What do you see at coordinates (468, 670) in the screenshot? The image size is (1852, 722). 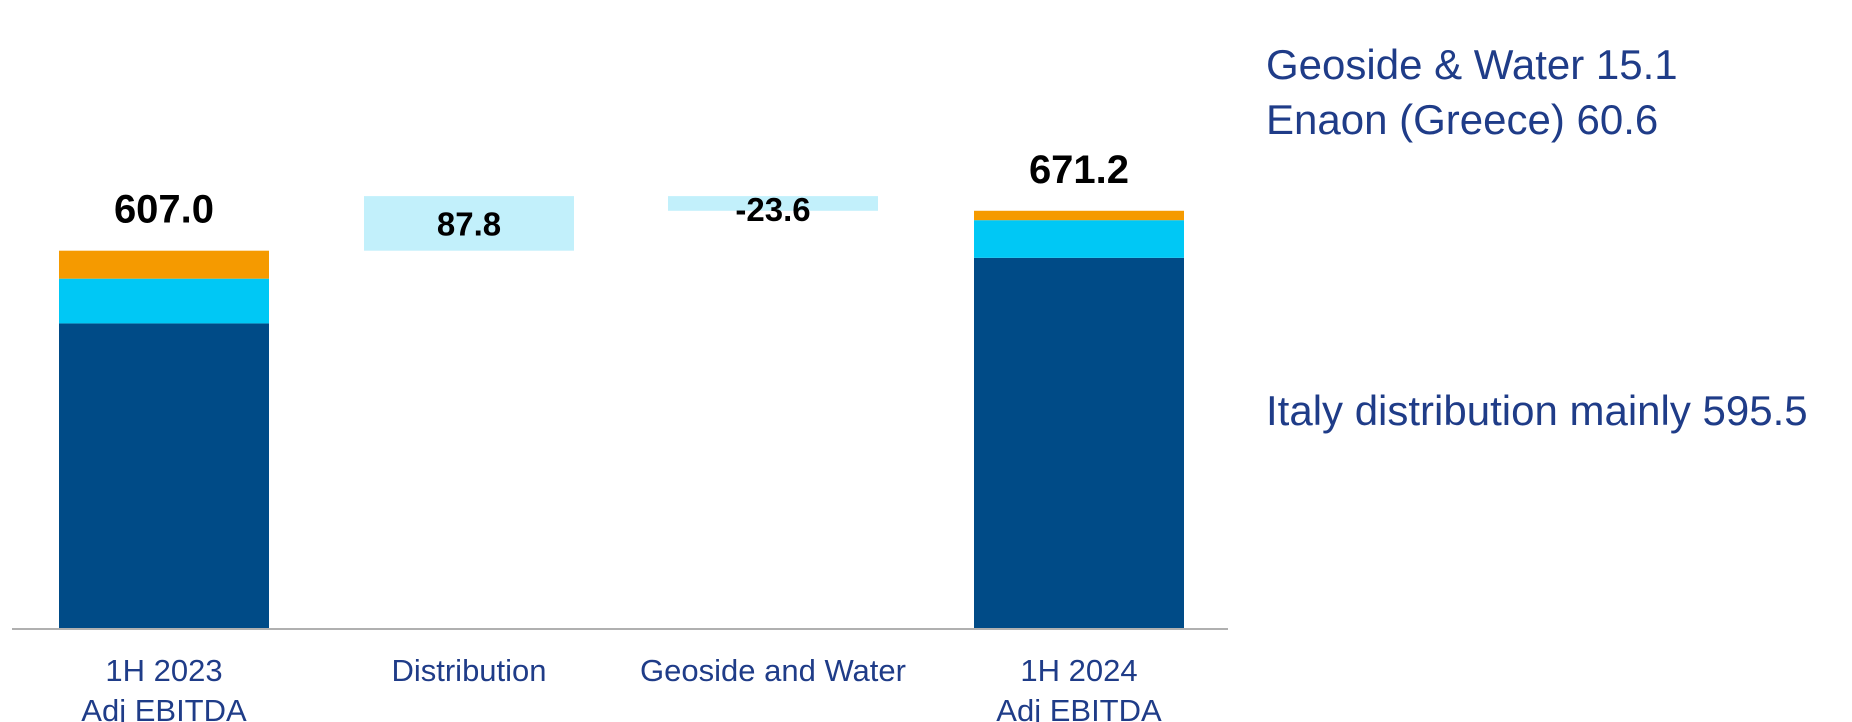 I see `category-label-2-line-1: Distribution` at bounding box center [468, 670].